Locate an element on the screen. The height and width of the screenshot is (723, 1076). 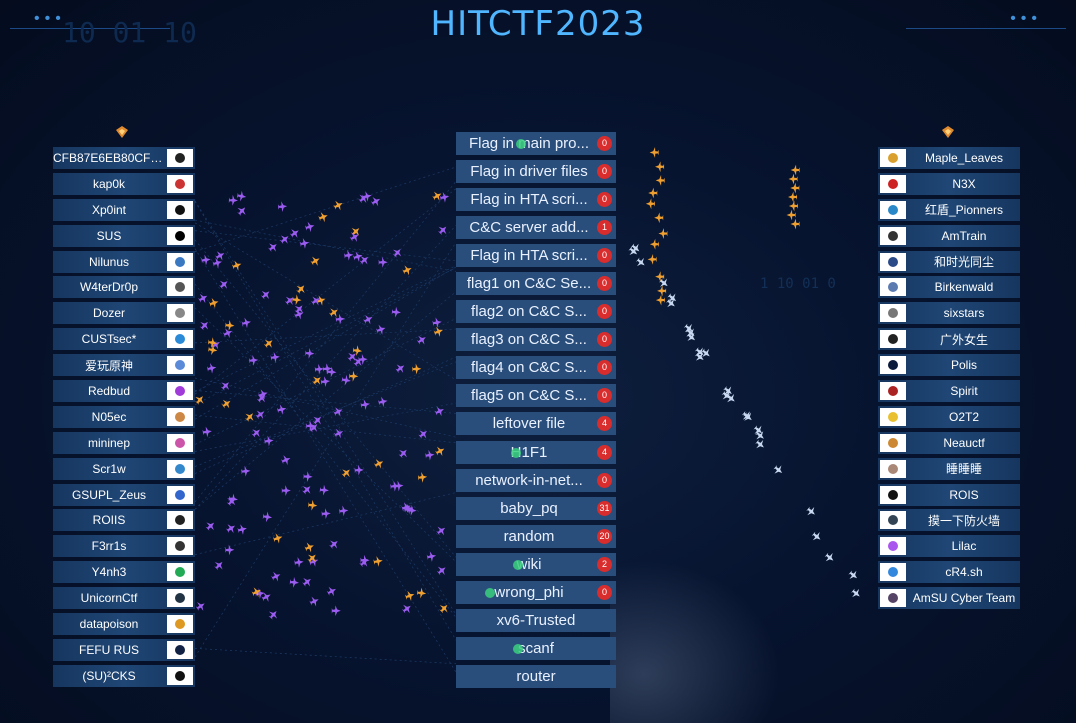
challenge-item: wiki 2 is located at coordinates (536, 564).